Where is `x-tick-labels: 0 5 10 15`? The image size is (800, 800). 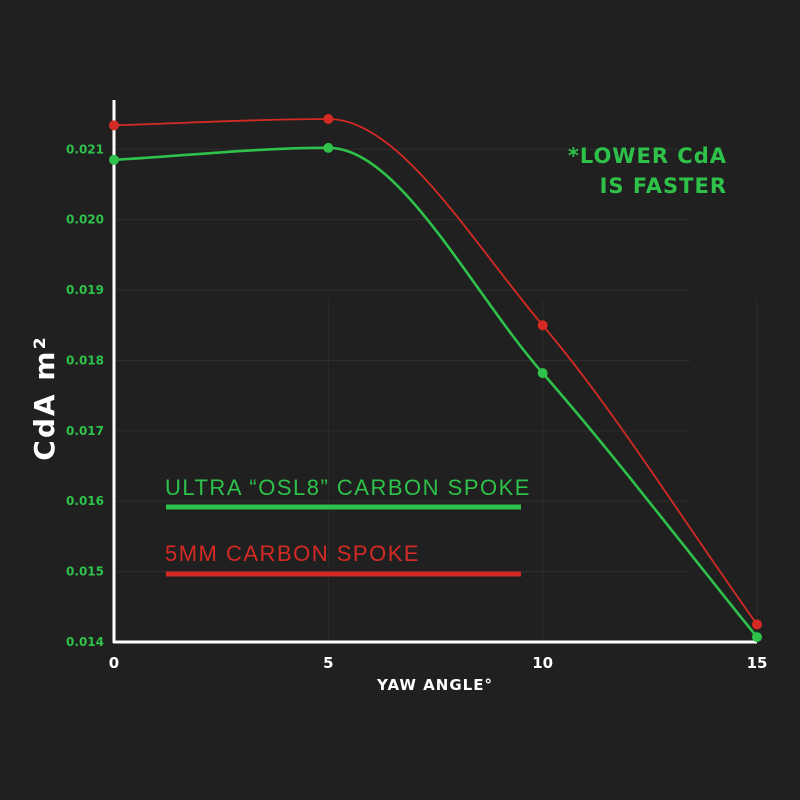
x-tick-labels: 0 5 10 15 is located at coordinates (438, 663).